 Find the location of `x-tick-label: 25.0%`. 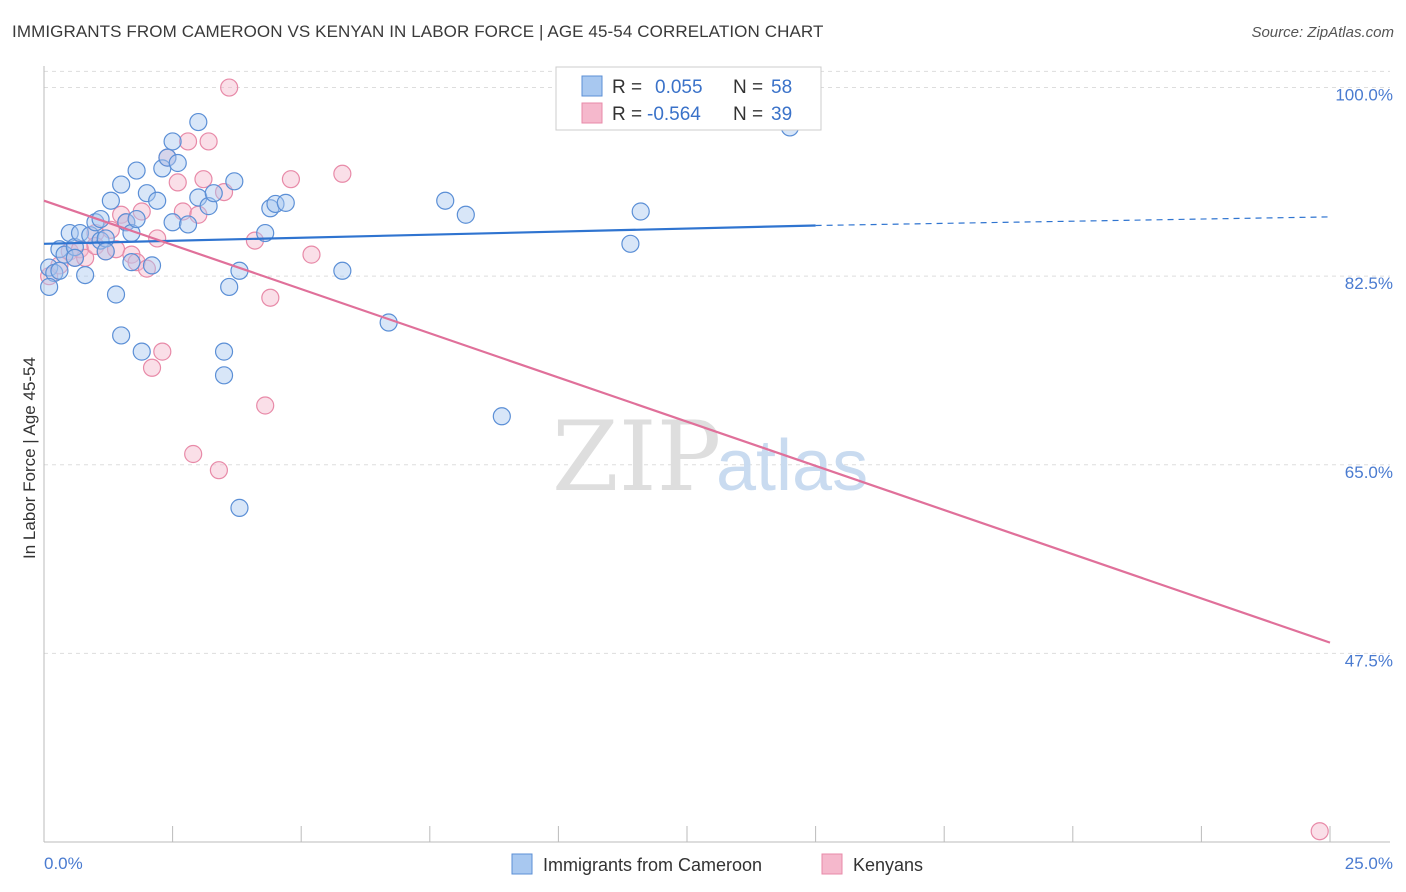

x-tick-label: 25.0% is located at coordinates (1369, 863).